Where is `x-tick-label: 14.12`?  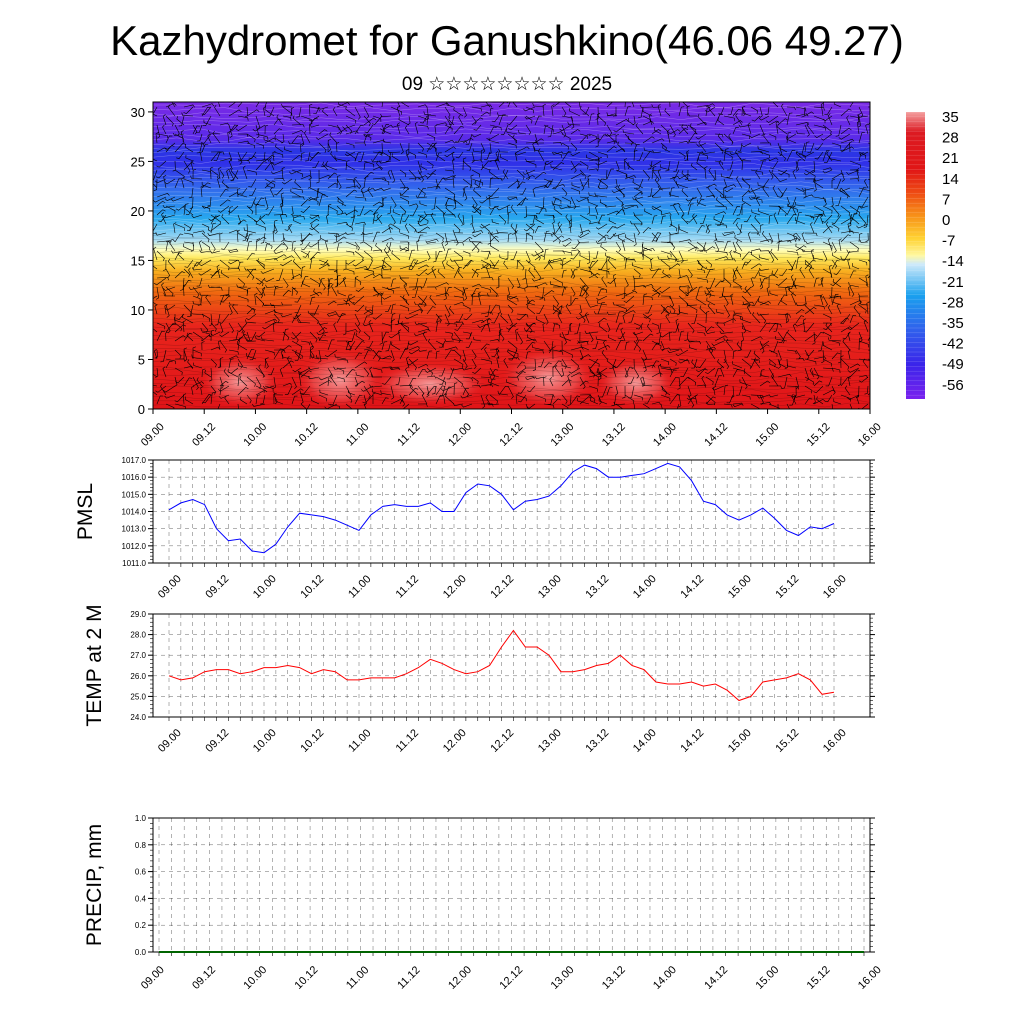
x-tick-label: 14.12 is located at coordinates (716, 978).